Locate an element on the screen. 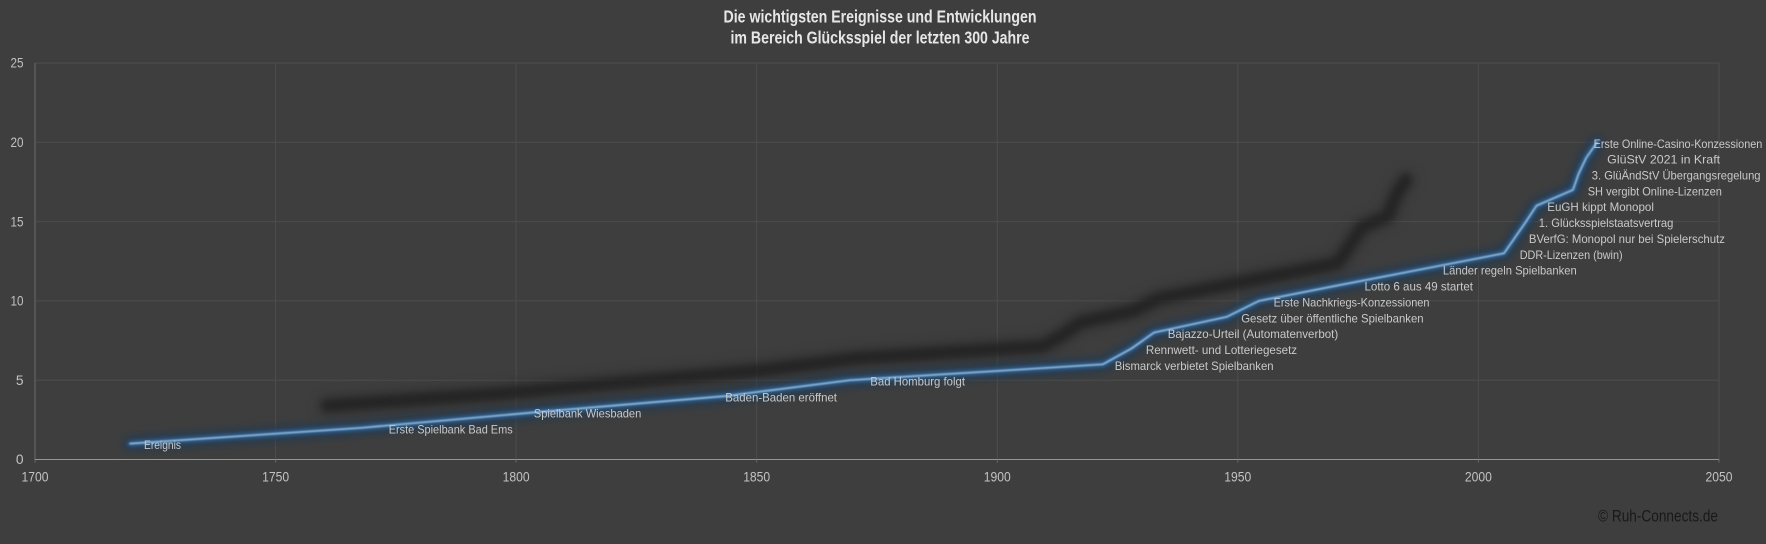 The height and width of the screenshot is (544, 1766). svg-text: 1900 is located at coordinates (997, 477).